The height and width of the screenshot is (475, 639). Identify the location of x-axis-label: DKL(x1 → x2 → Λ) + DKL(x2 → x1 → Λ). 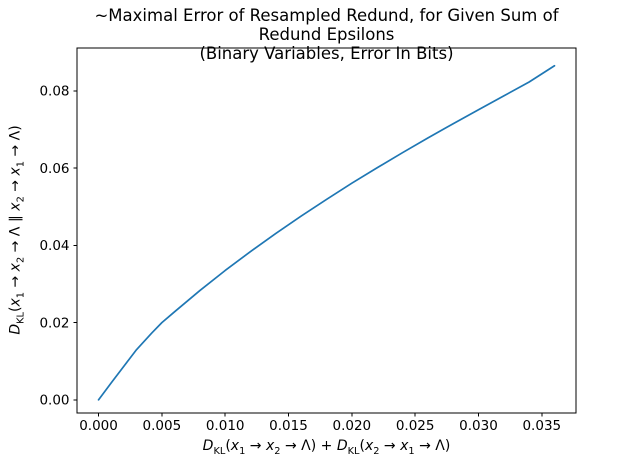
(326, 447).